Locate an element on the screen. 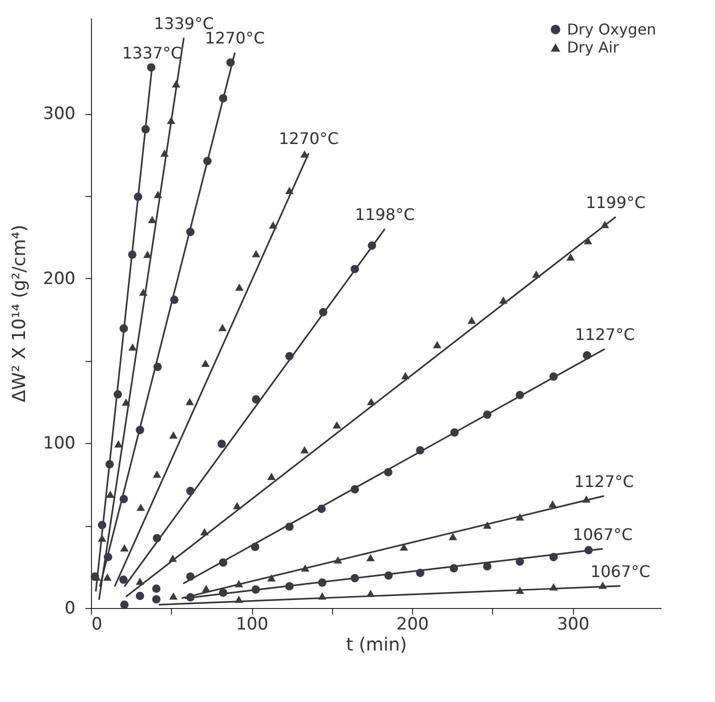  y-axis-title: ΔW² X 10¹⁴ (g²/cm⁴) is located at coordinates (19, 313).